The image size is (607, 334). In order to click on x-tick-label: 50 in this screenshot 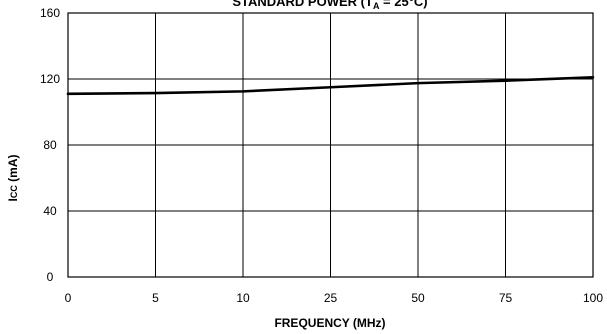, I will do `click(418, 298)`.